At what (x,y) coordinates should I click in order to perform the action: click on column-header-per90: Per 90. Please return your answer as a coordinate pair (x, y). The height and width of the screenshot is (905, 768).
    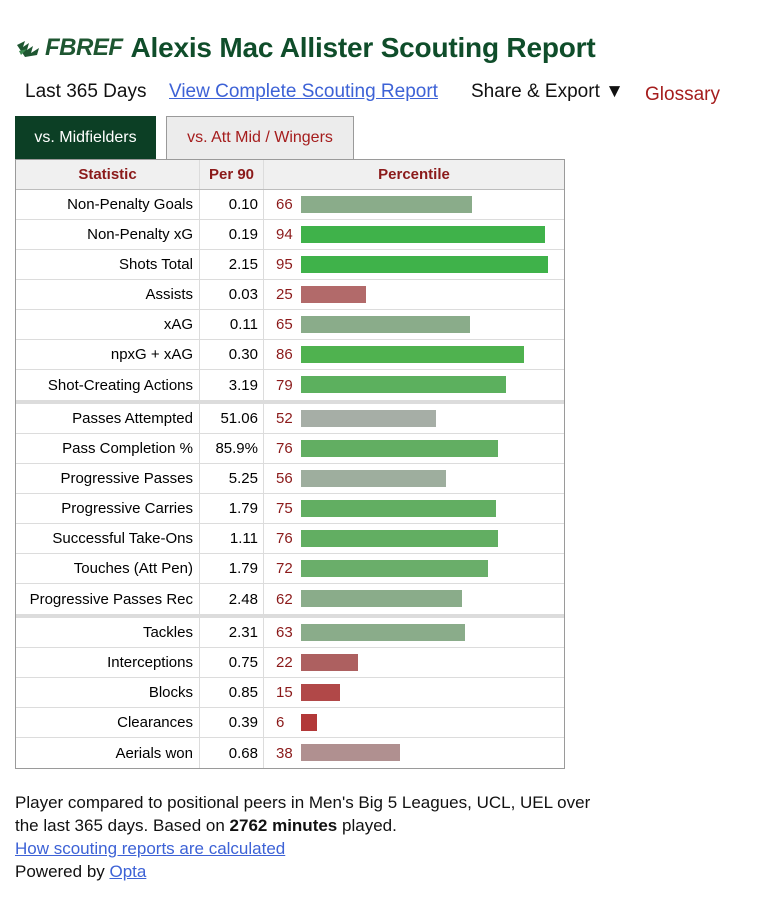
    Looking at the image, I should click on (232, 174).